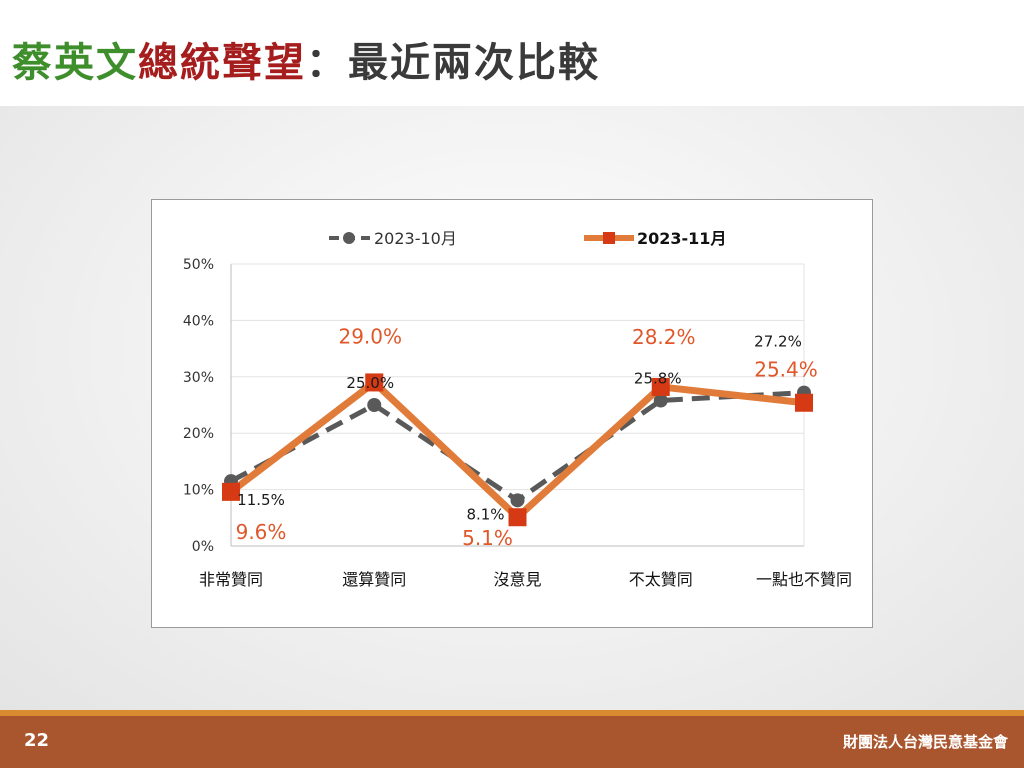 The width and height of the screenshot is (1024, 768). I want to click on organization-name: 財團法人台灣民意基金會, so click(925, 742).